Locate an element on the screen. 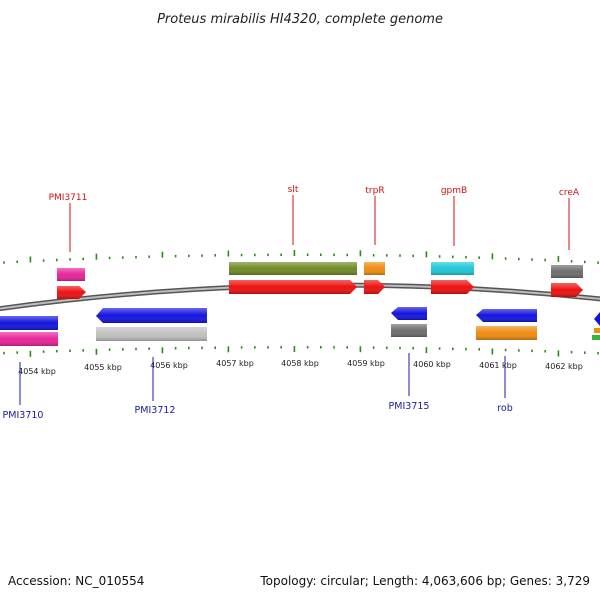  forward-strand-track is located at coordinates (320, 289).